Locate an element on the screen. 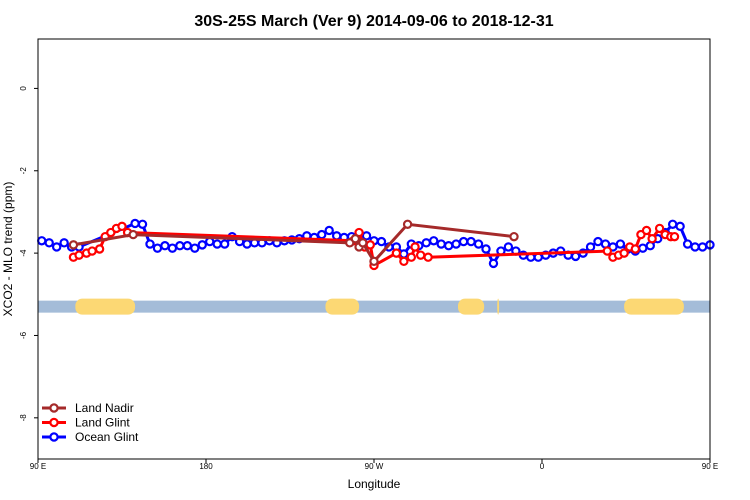  y-tick-label: -4 is located at coordinates (23, 253).